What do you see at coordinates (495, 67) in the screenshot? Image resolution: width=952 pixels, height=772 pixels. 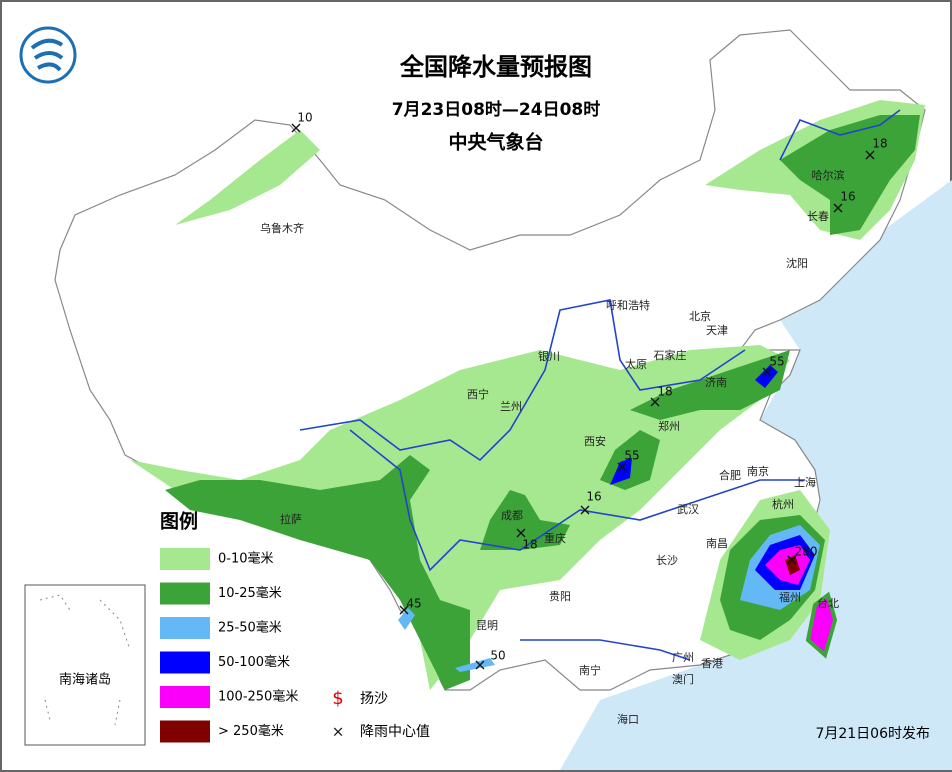 I see `title: 全国降水量预报图` at bounding box center [495, 67].